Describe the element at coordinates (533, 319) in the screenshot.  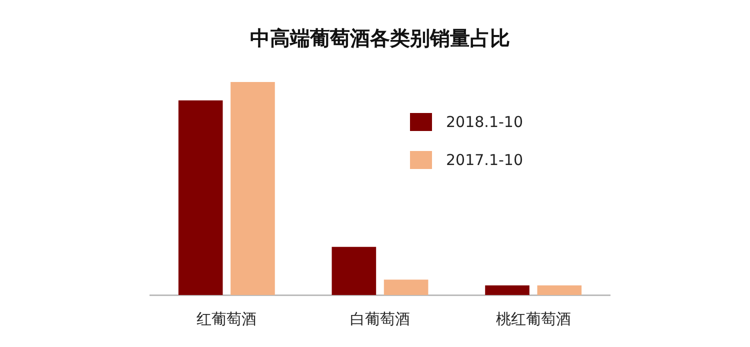
I see `x-tick-label: 桃红葡萄酒` at that location.